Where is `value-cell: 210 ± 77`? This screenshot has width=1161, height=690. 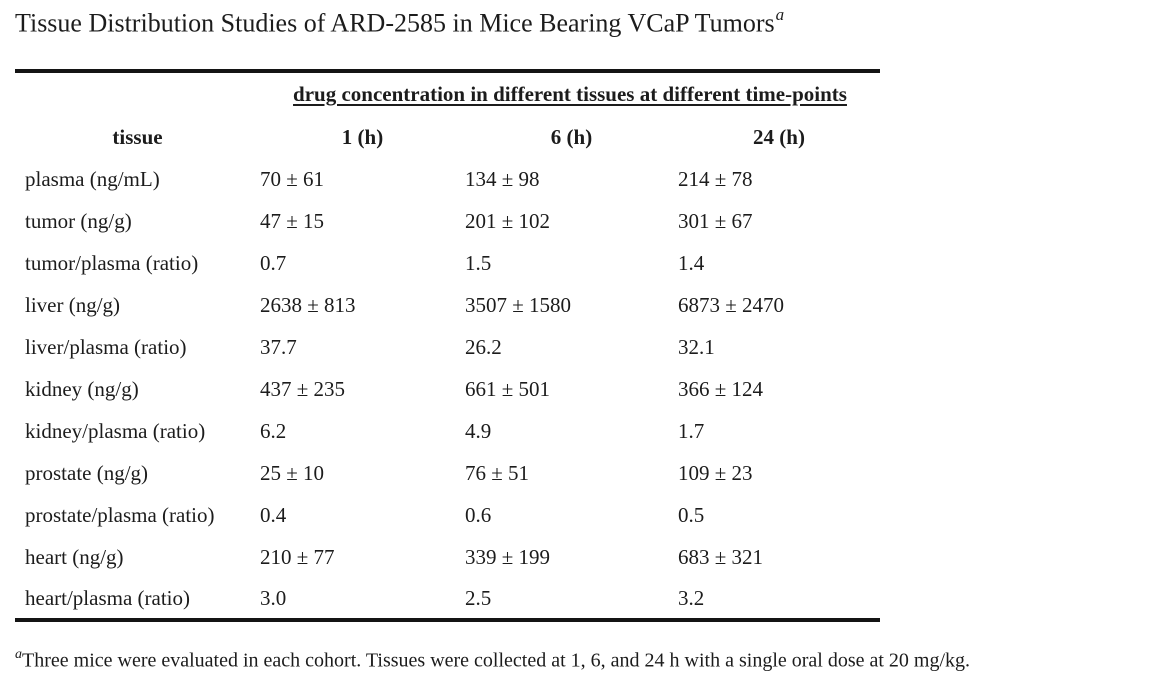
value-cell: 210 ± 77 is located at coordinates (297, 556).